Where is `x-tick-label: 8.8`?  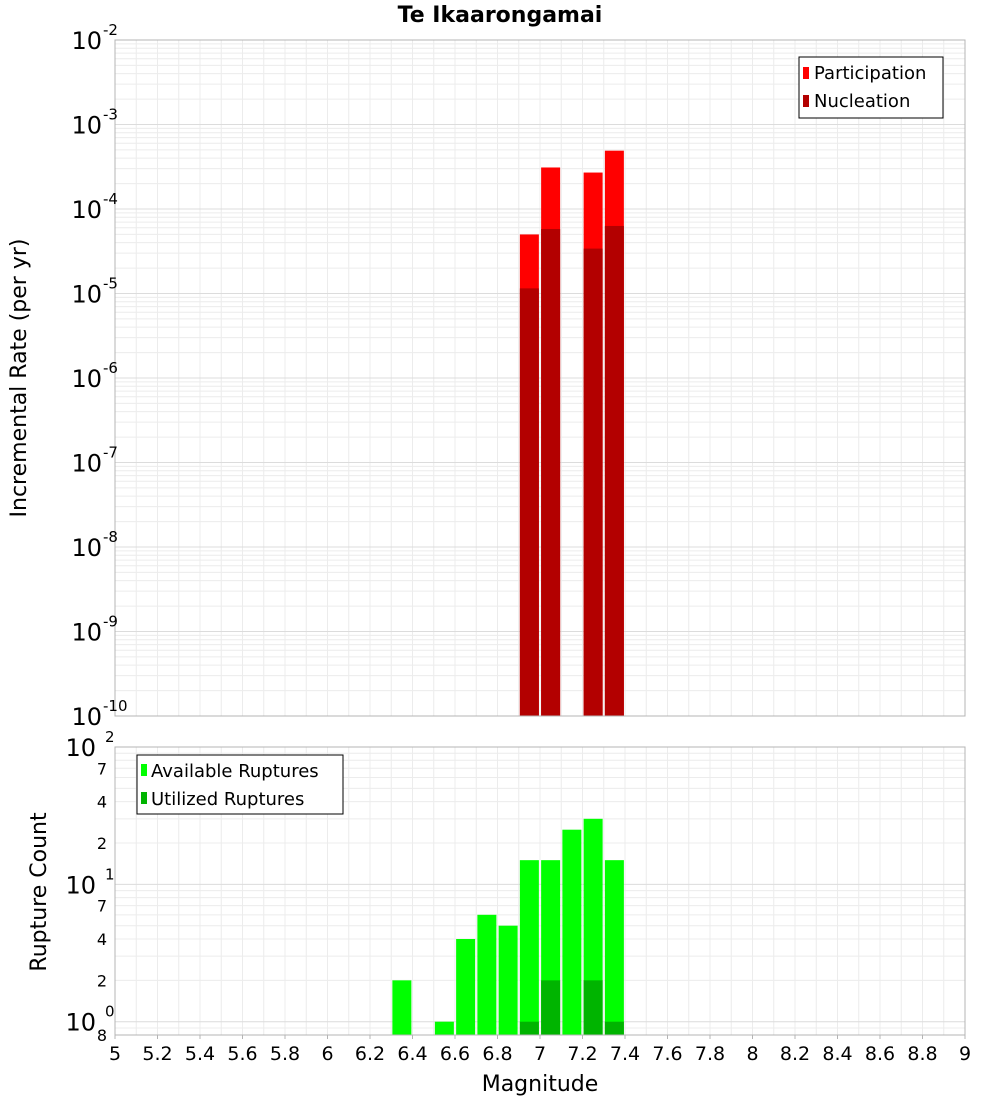 x-tick-label: 8.8 is located at coordinates (922, 1054).